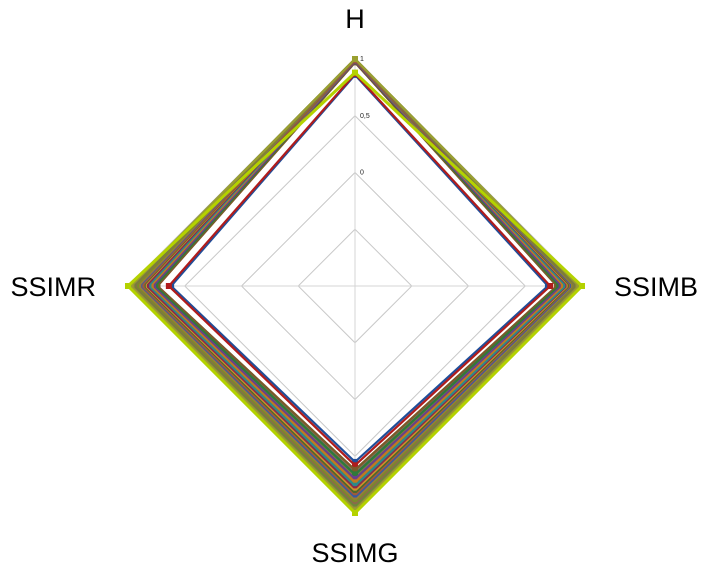  Describe the element at coordinates (355, 474) in the screenshot. I see `series-3-point-ssimg` at that location.